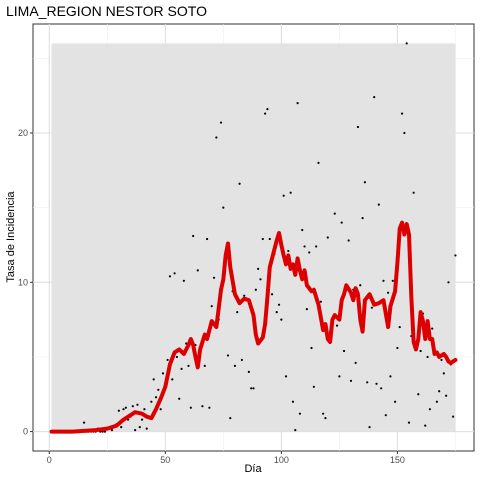  What do you see at coordinates (281, 460) in the screenshot?
I see `x-tick-label: 100` at bounding box center [281, 460].